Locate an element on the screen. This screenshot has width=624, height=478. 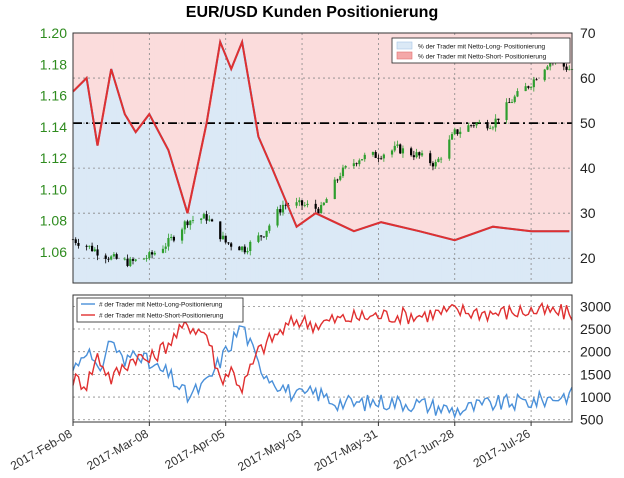
price-tick-label: 1.08 is located at coordinates (53, 221).